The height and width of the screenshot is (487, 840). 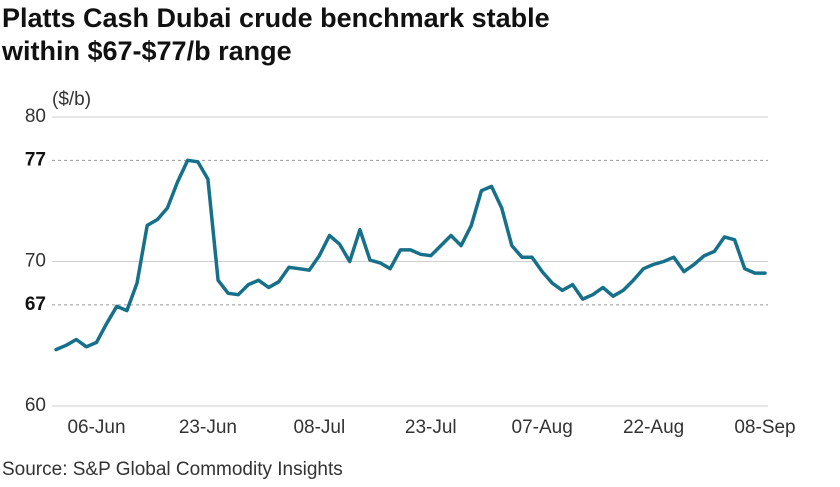 What do you see at coordinates (542, 427) in the screenshot?
I see `x-tick-label: 07-Aug` at bounding box center [542, 427].